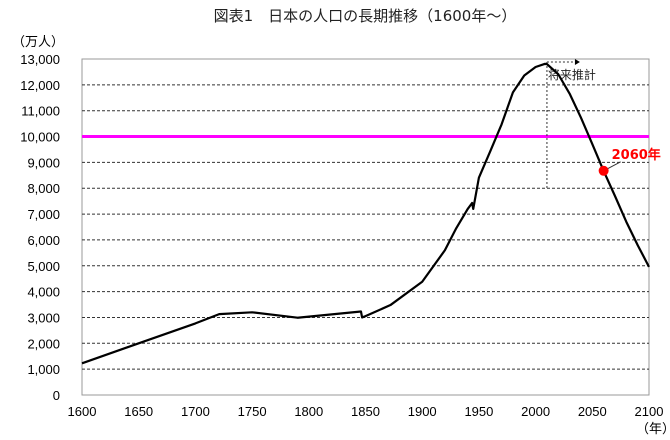 The image size is (670, 440). I want to click on y-tick-label: 7,000, so click(43, 214).